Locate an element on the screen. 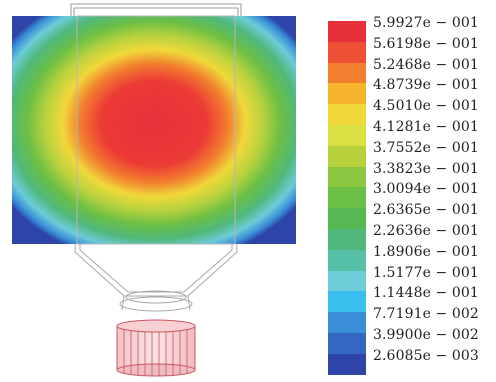 Image resolution: width=496 pixels, height=382 pixels. legend-label: 7.7191e − 002 is located at coordinates (426, 314).